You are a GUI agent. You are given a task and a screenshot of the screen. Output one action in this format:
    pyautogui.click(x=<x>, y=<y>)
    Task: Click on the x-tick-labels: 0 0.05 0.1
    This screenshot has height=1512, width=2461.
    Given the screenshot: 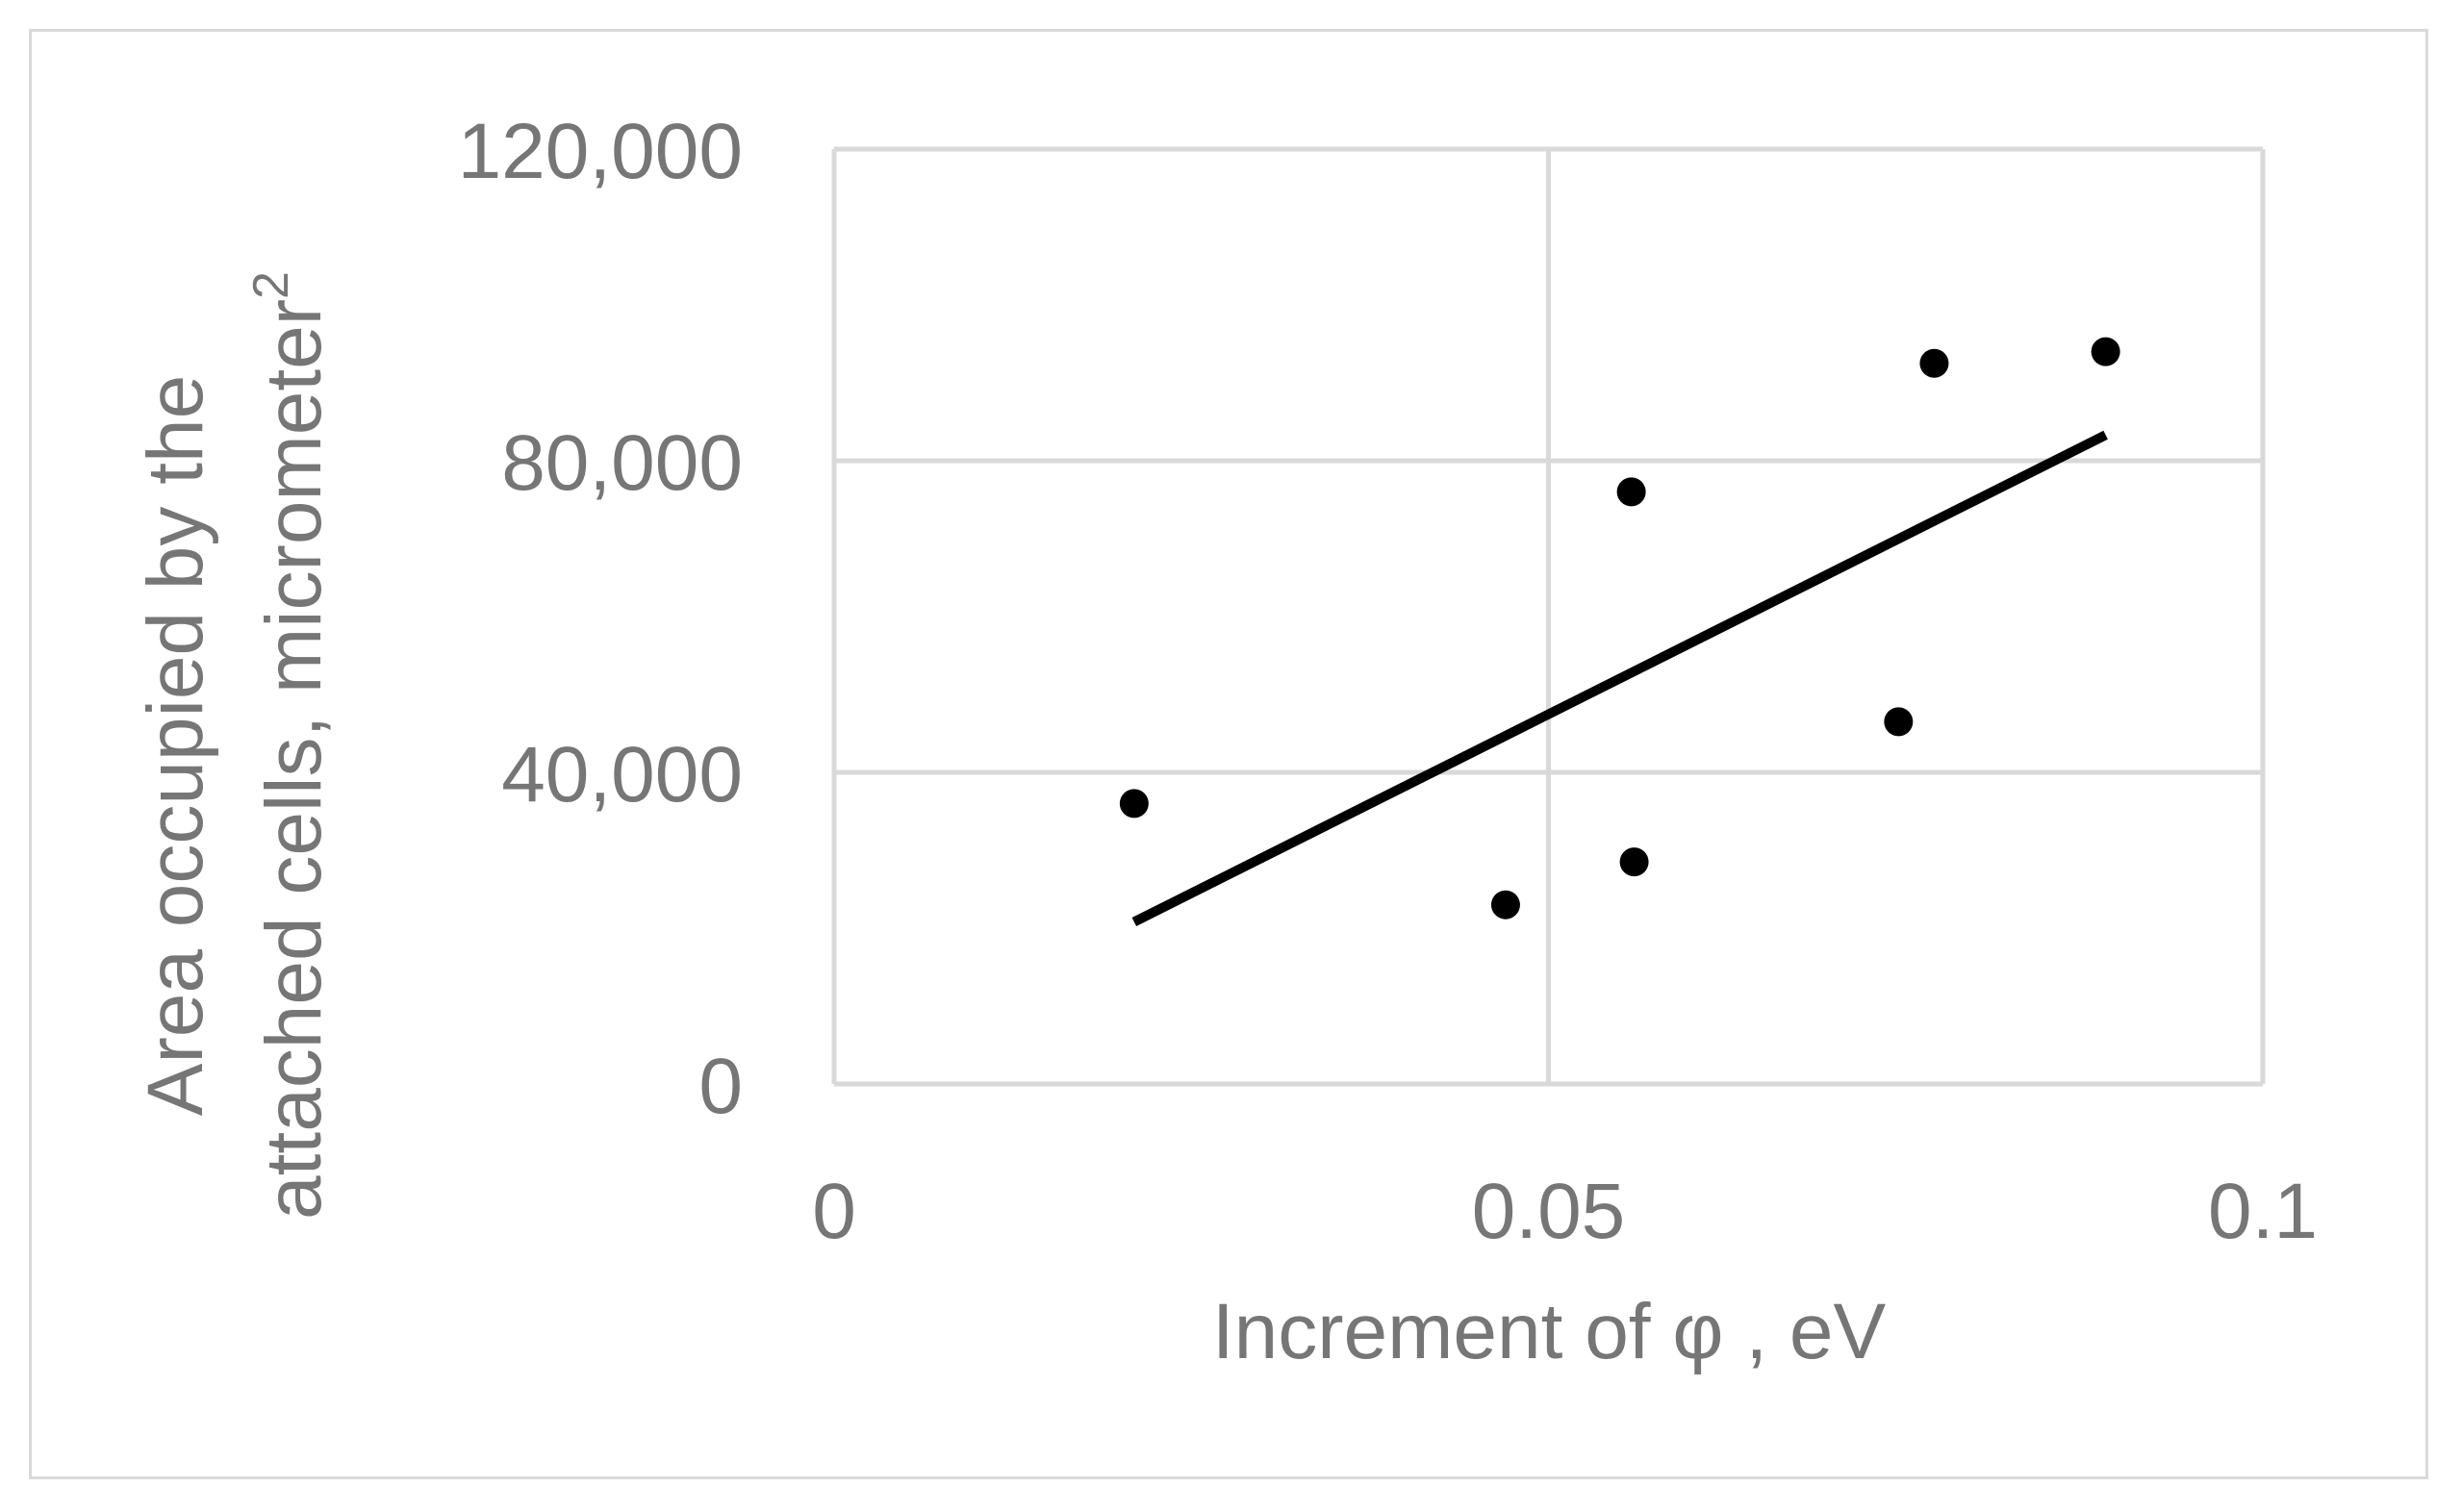 What is the action you would take?
    pyautogui.click(x=1565, y=1211)
    